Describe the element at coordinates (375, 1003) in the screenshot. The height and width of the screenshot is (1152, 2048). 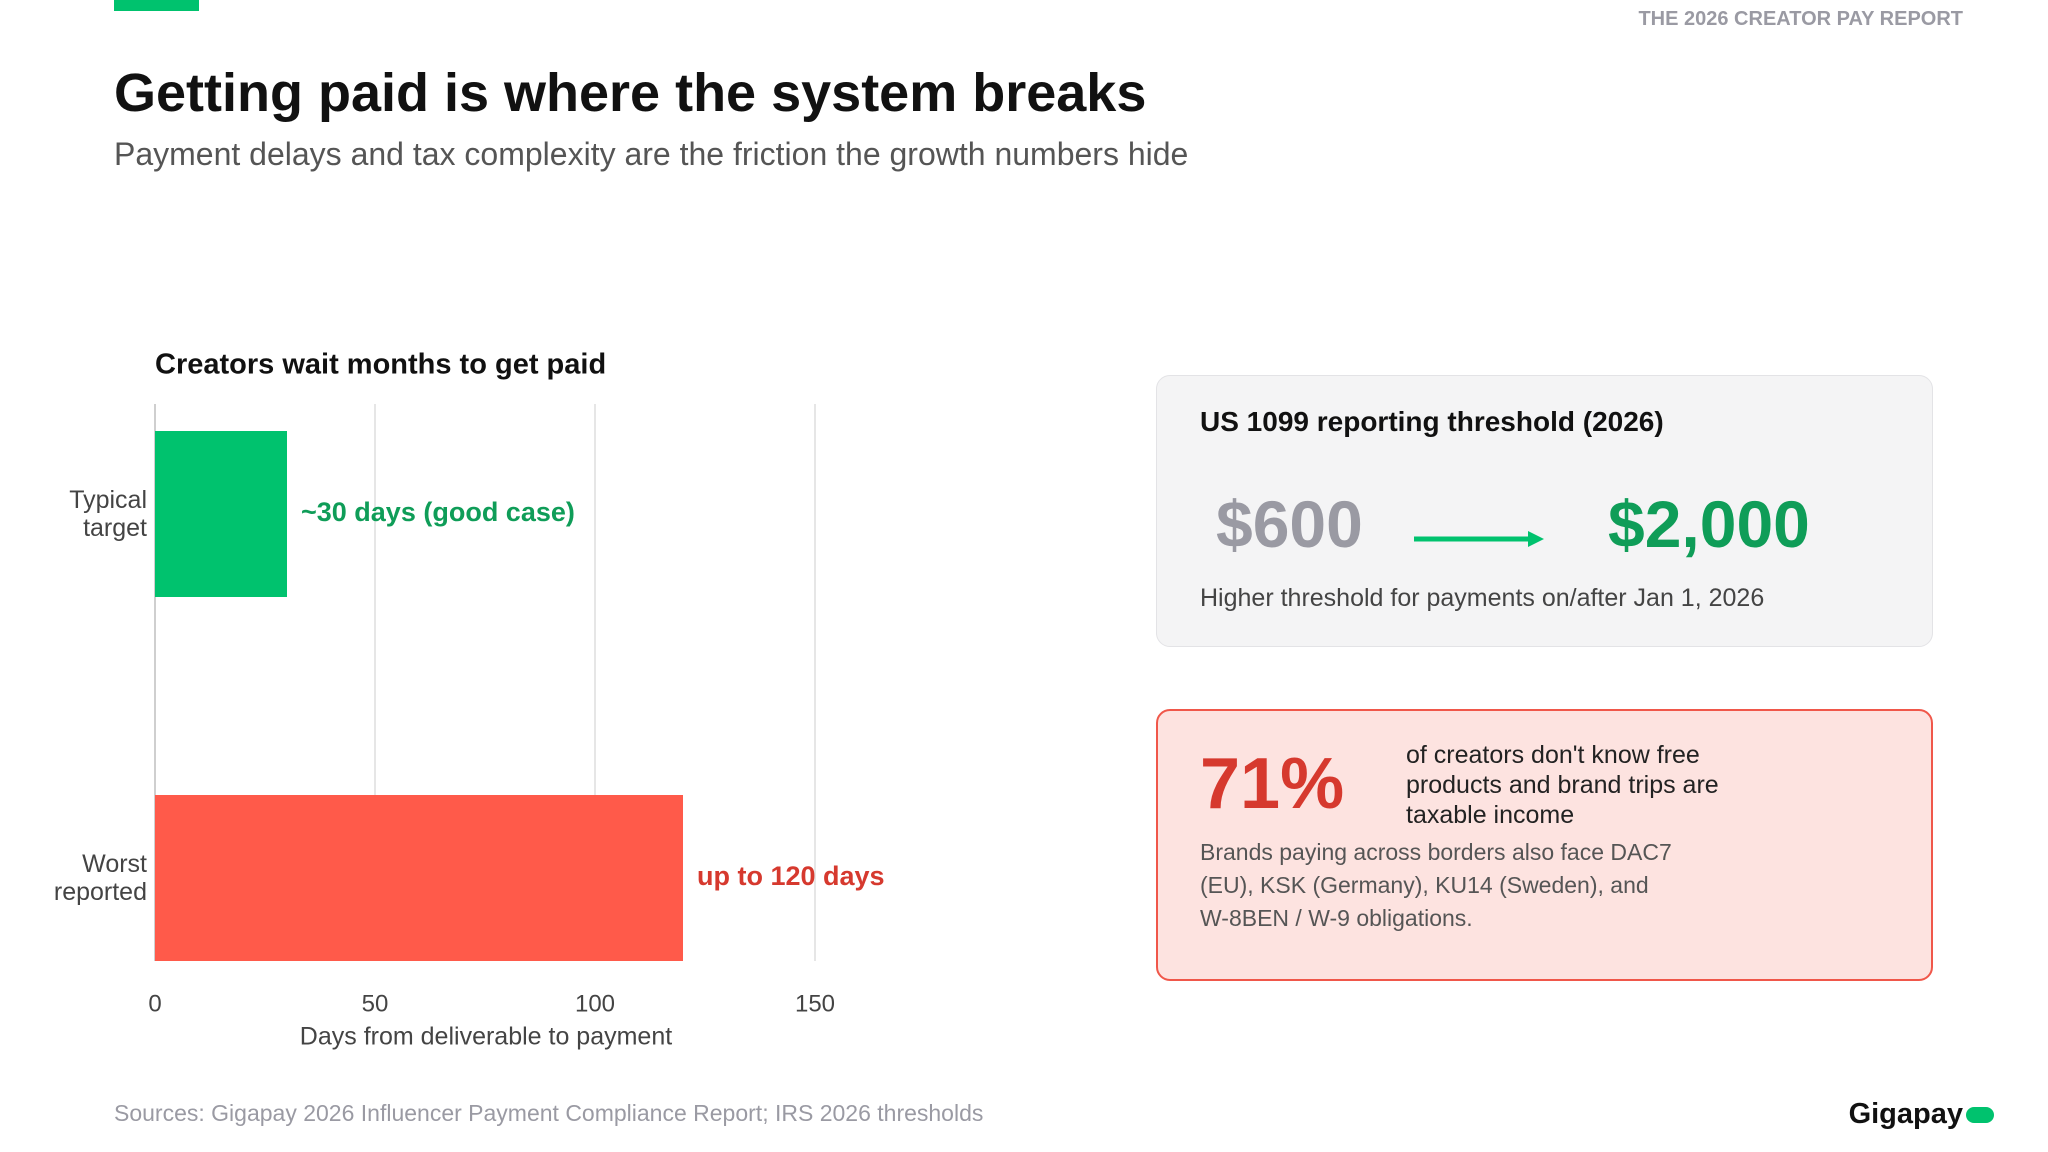
I see `x-tick-label: 50` at that location.